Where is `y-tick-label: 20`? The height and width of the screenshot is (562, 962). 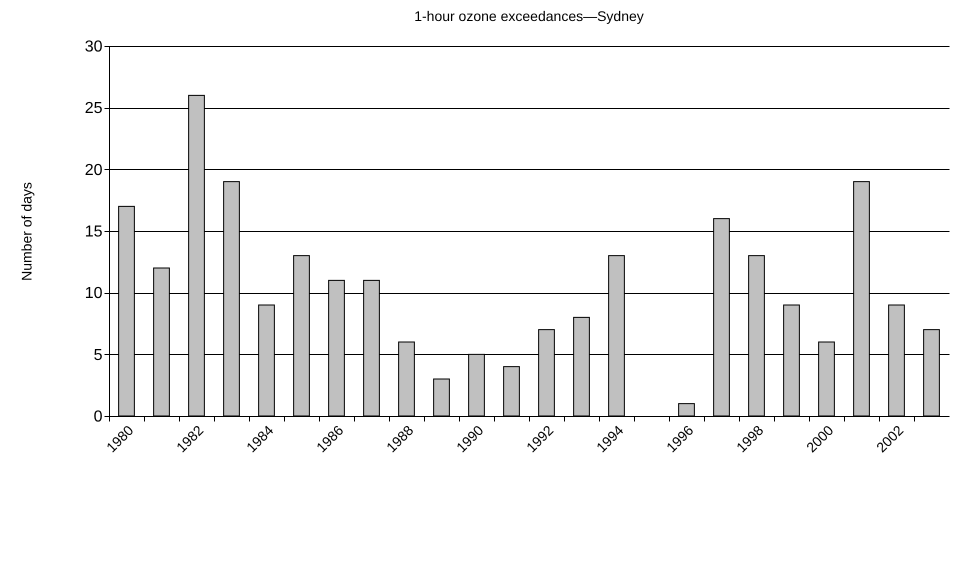
y-tick-label: 20 is located at coordinates (93, 170).